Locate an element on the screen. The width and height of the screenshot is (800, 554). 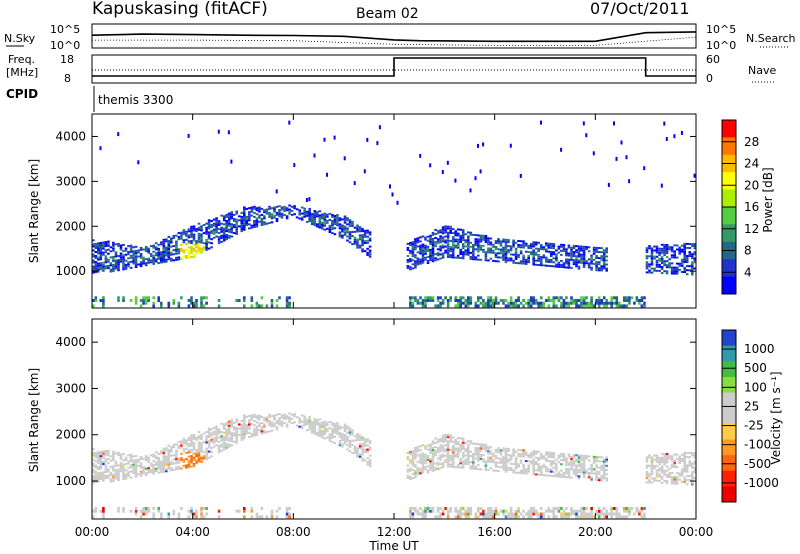
colorbar-swatch is located at coordinates (729, 416).